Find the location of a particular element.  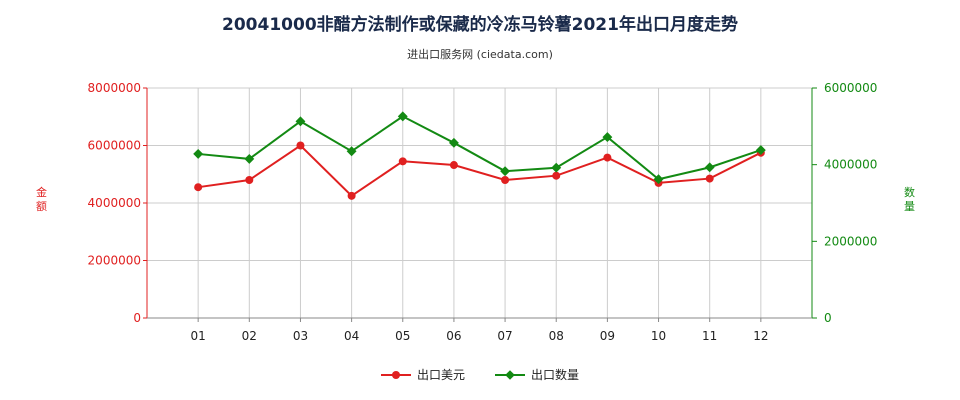

legend-swatch-green is located at coordinates (510, 375).